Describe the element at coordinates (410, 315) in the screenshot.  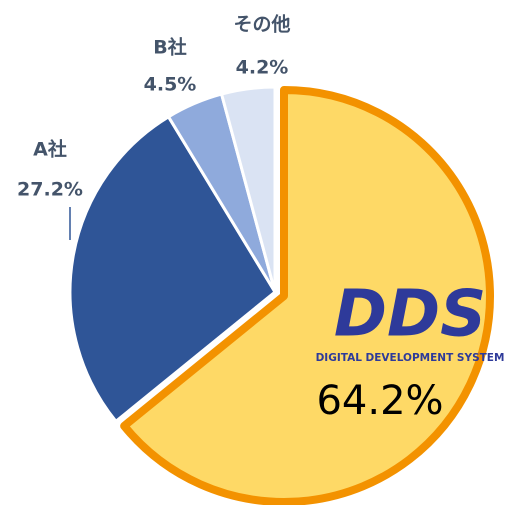
I see `logo-title: DDS` at that location.